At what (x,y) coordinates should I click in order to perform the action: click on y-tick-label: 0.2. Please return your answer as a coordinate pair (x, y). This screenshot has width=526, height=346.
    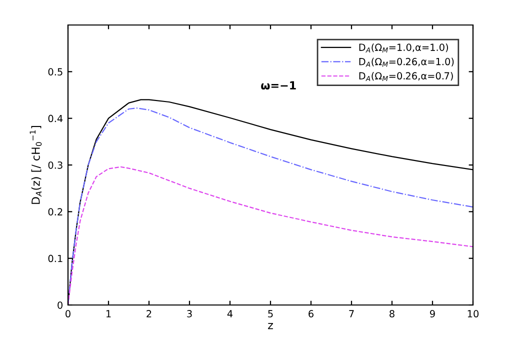
    Looking at the image, I should click on (55, 212).